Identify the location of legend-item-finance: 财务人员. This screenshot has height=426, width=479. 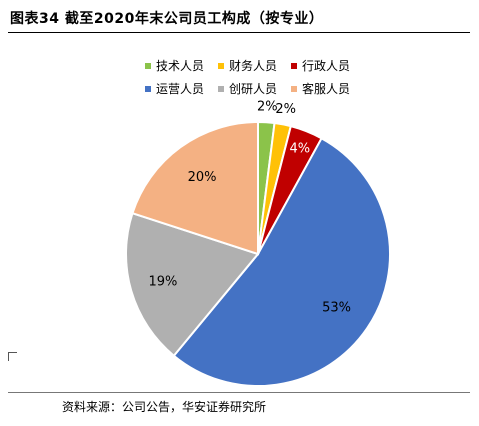
(247, 65).